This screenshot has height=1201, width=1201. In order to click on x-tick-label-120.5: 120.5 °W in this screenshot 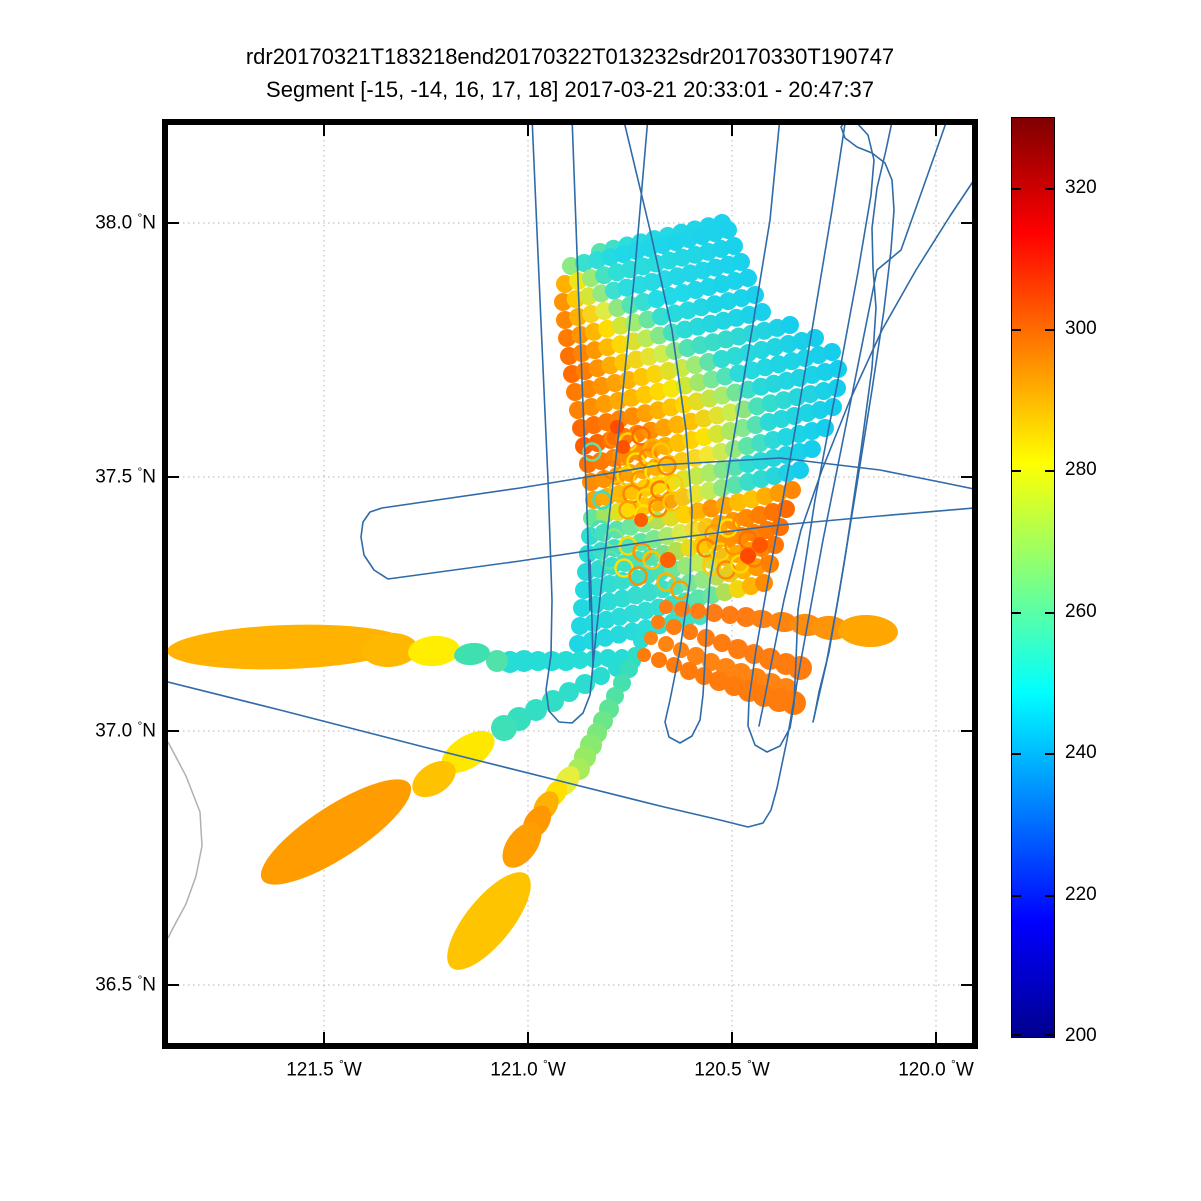, I will do `click(732, 1069)`.